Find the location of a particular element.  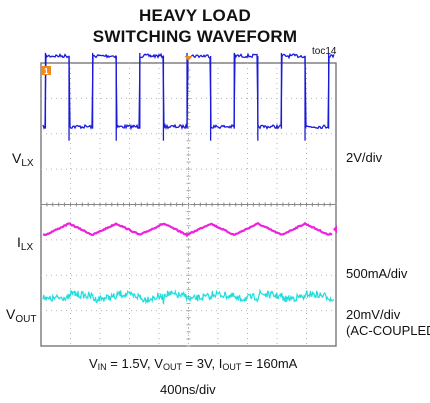

vout-coupling: (AC-COUPLED) is located at coordinates (388, 330).